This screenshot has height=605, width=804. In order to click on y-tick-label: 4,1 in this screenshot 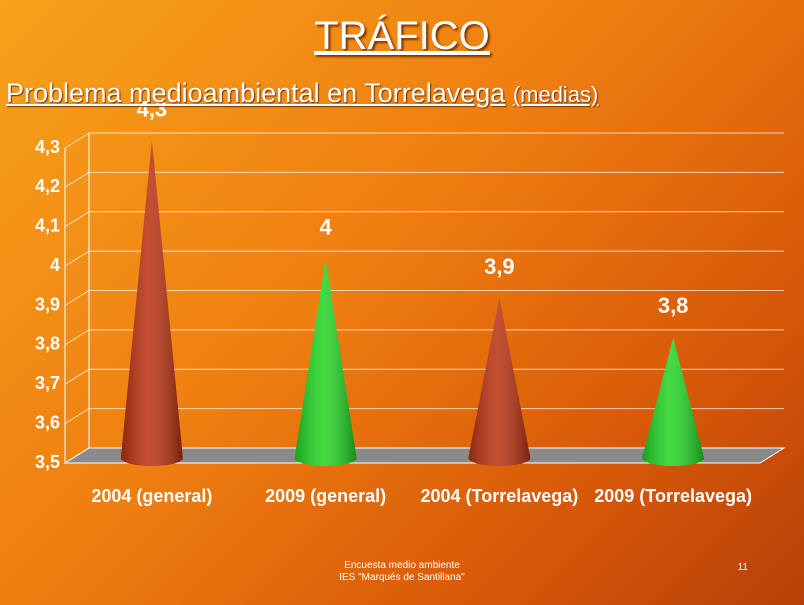, I will do `click(47, 226)`.